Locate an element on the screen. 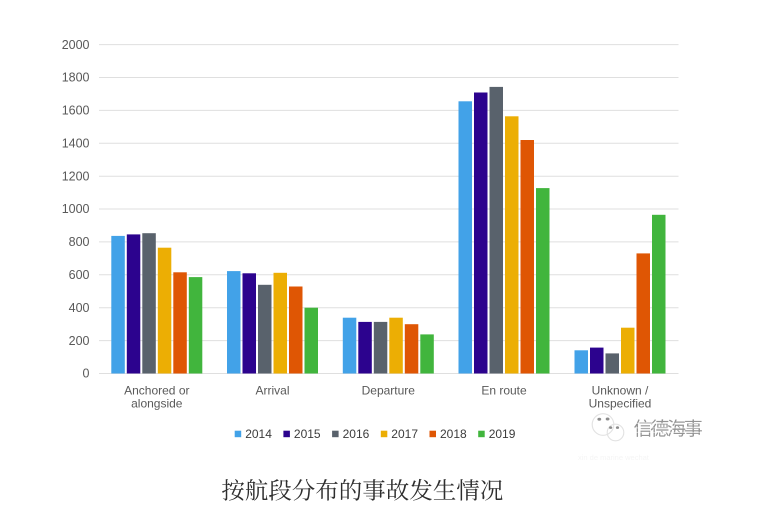 This screenshot has width=759, height=512. svg-text: Unspecified is located at coordinates (620, 404).